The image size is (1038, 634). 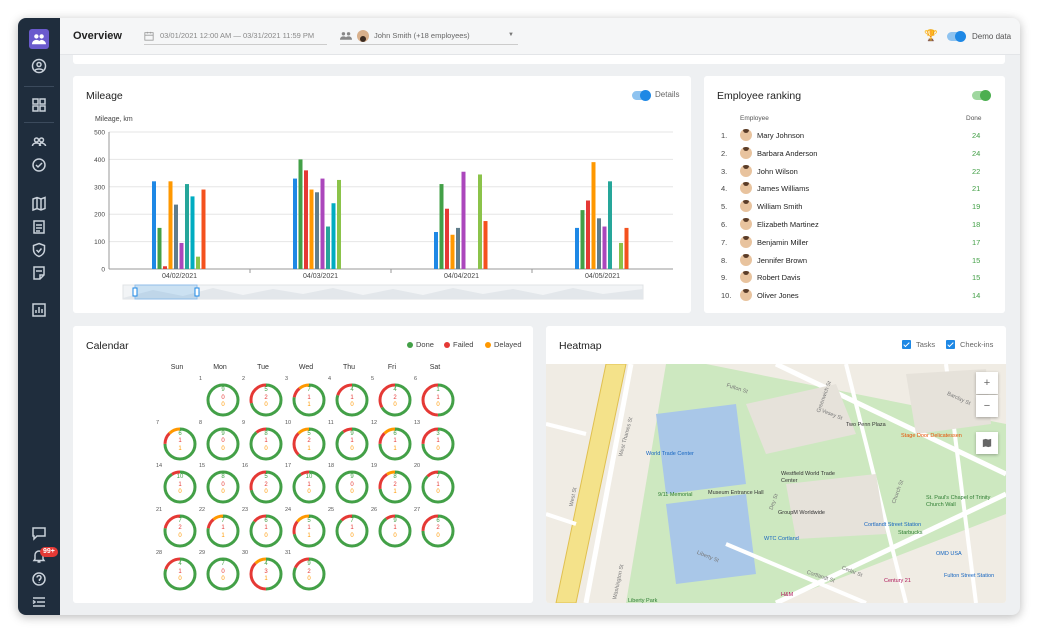 I want to click on checkins-checkbox: Check-ins, so click(x=969, y=344).